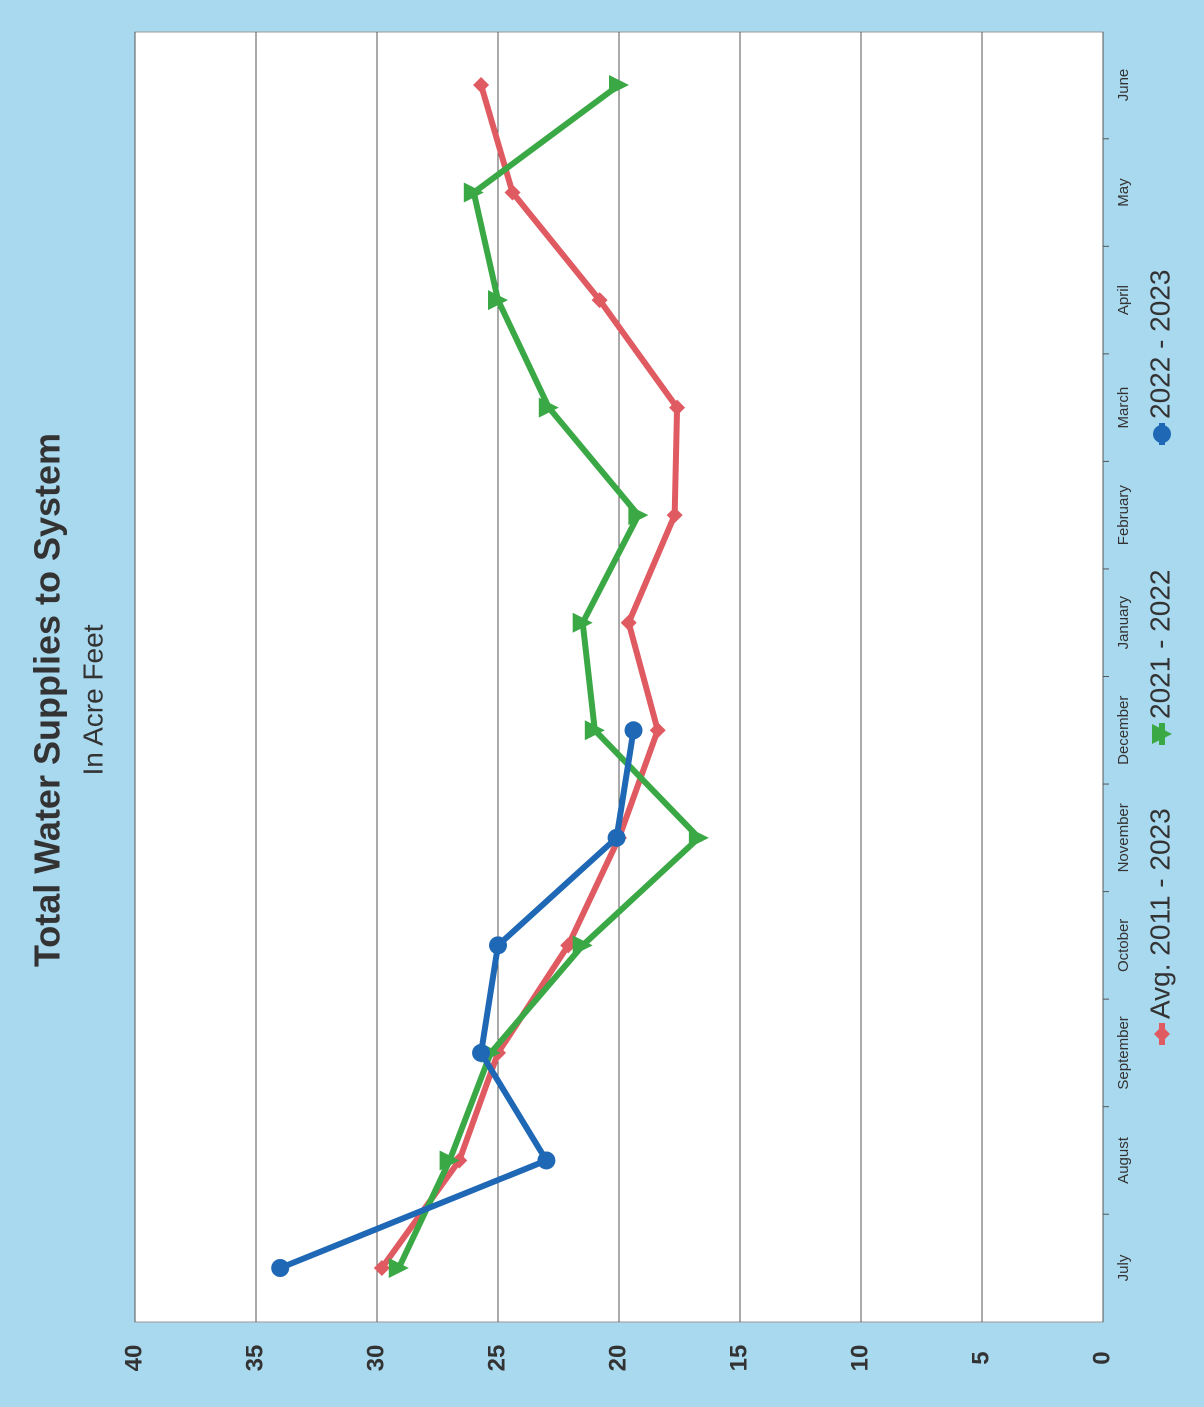 This screenshot has height=1407, width=1204. Describe the element at coordinates (92, 699) in the screenshot. I see `chart-subtitle: In Acre Feet` at that location.